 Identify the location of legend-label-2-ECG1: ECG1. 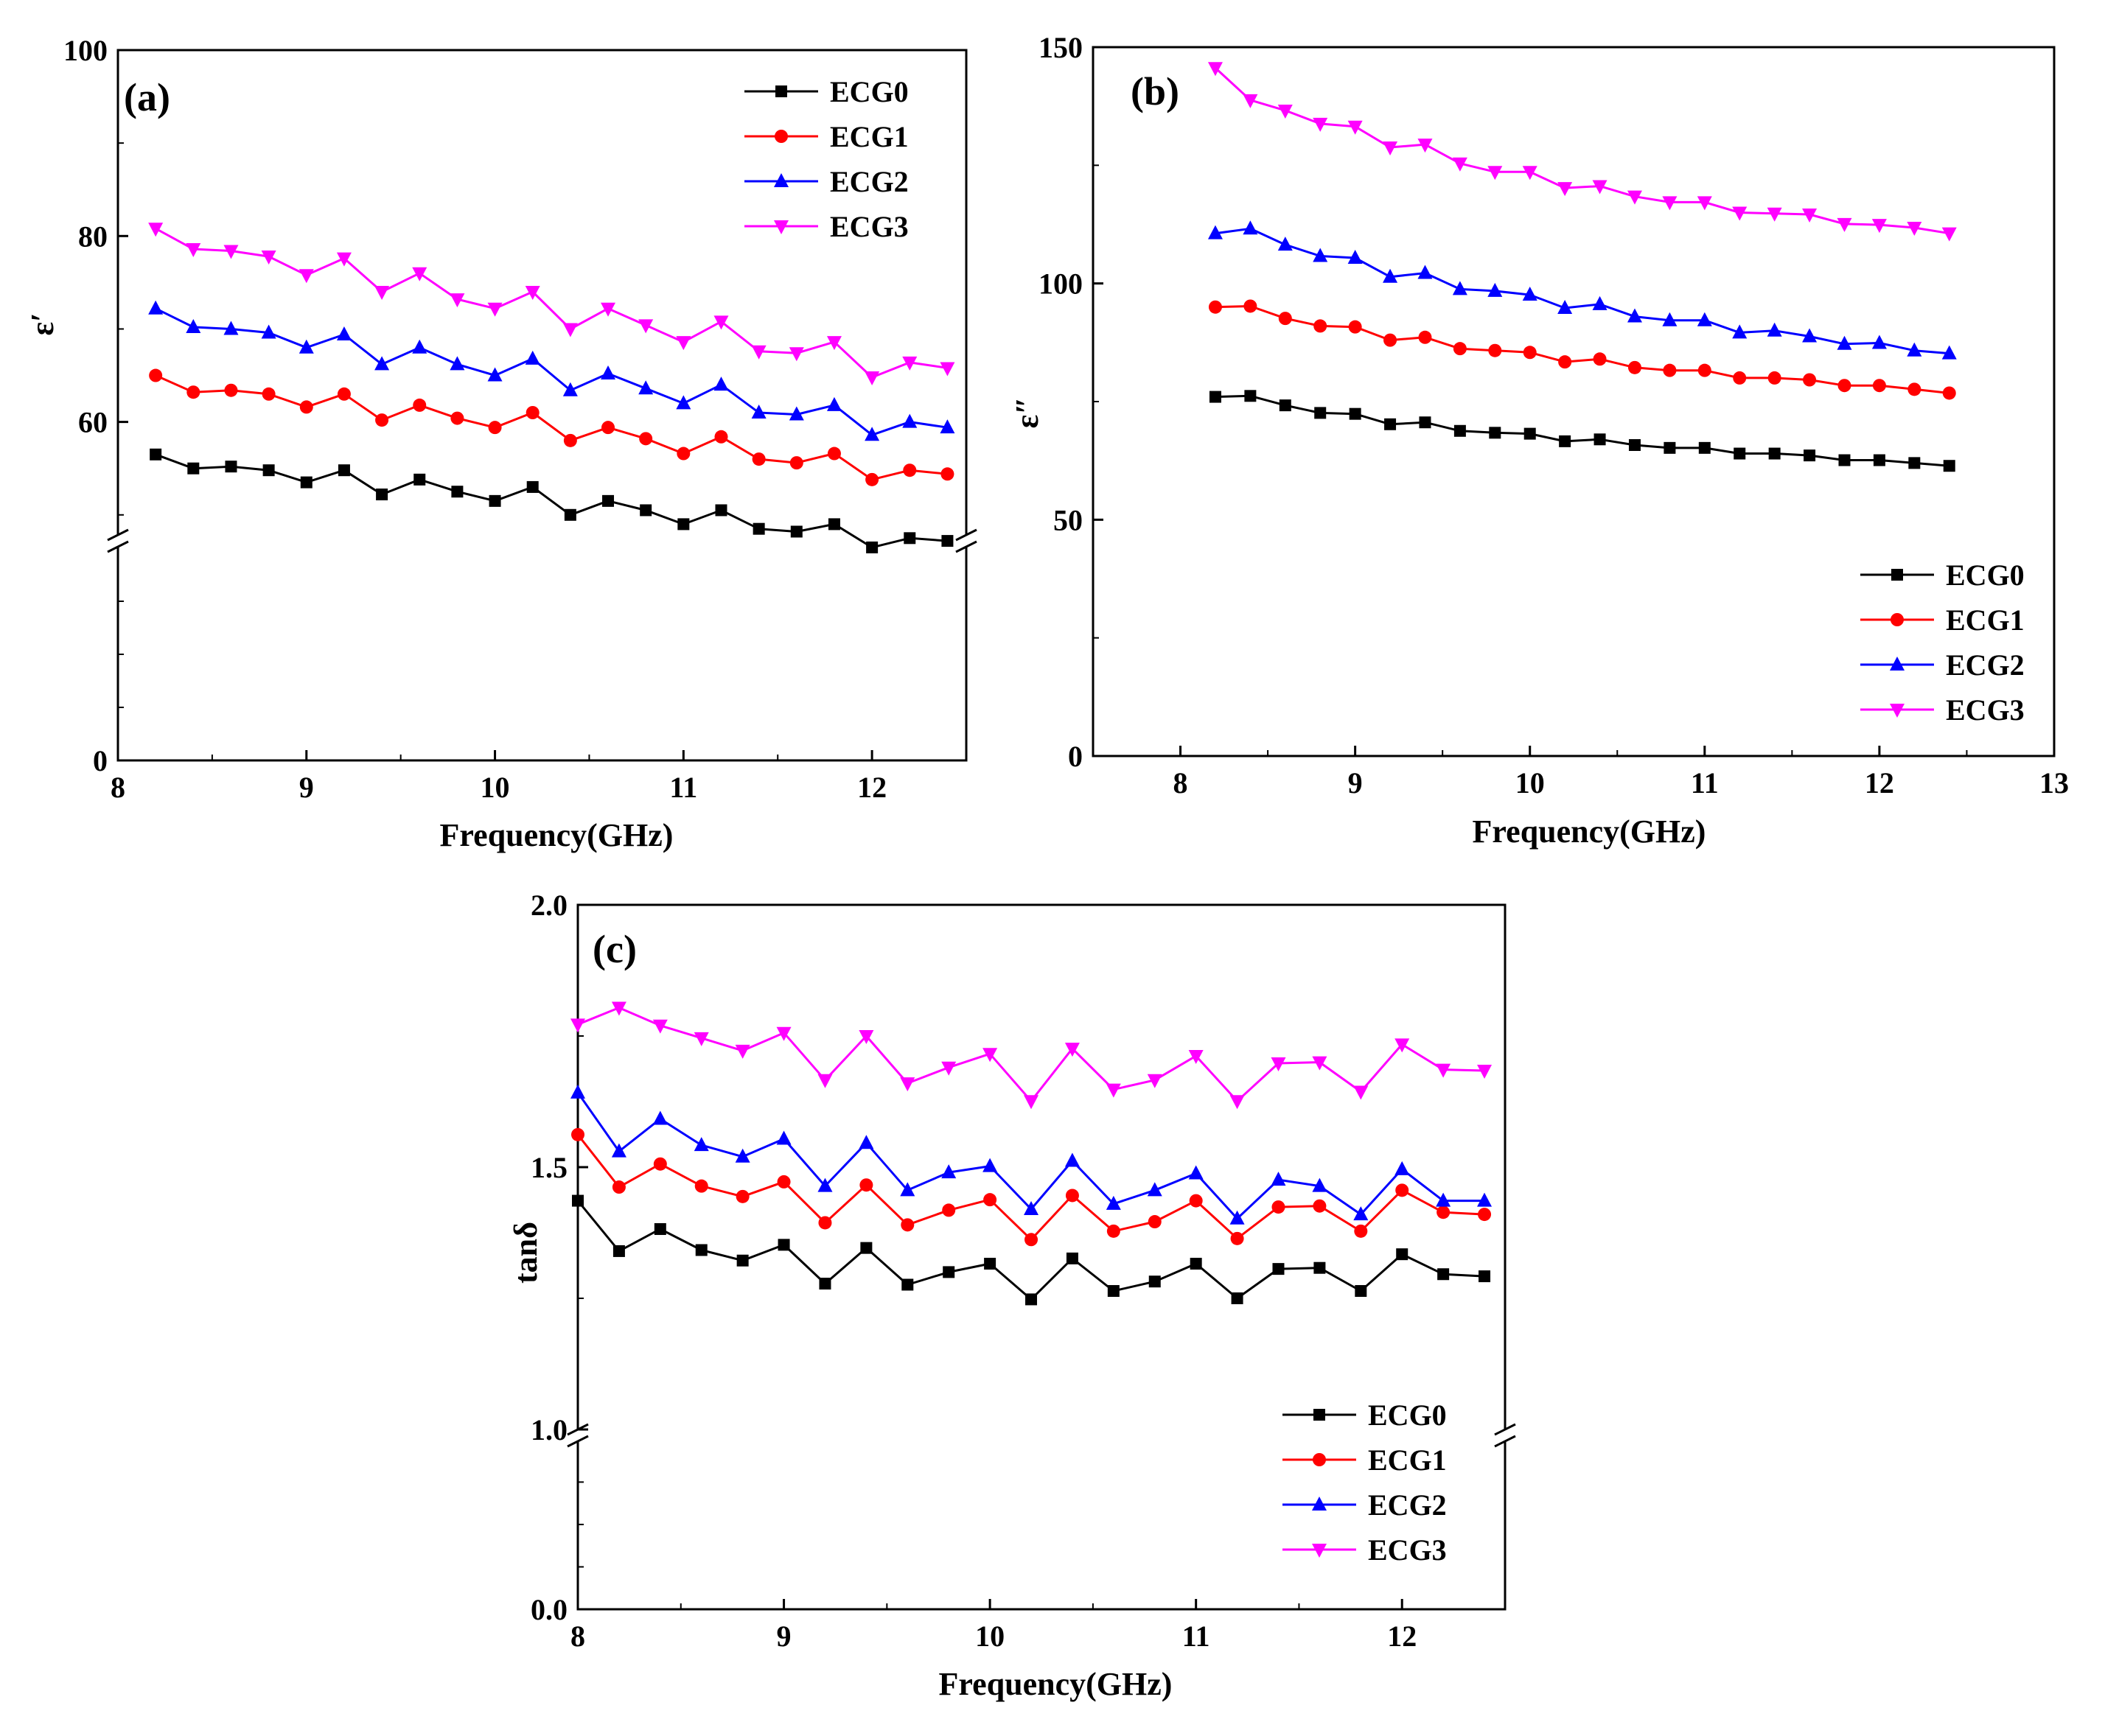
(1408, 1460).